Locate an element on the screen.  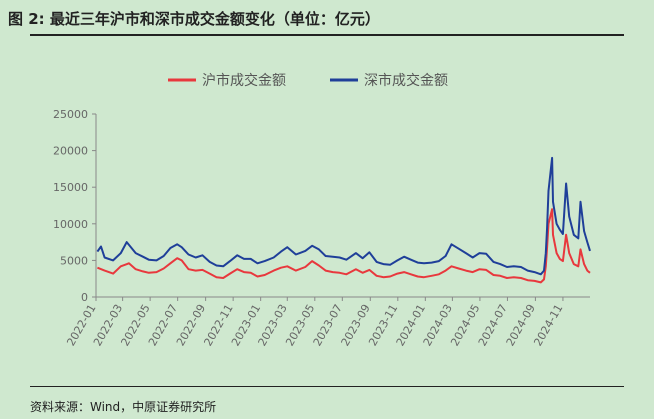
series-line-shanghai is located at coordinates (344, 246).